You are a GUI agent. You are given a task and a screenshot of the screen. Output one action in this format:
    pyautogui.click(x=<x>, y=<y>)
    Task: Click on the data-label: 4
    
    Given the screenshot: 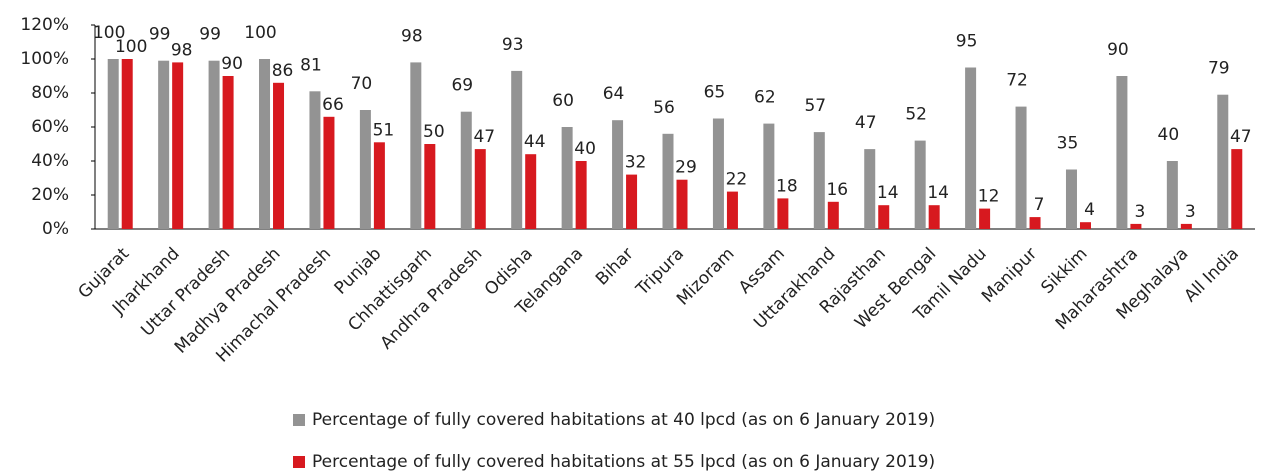 What is the action you would take?
    pyautogui.click(x=1089, y=210)
    